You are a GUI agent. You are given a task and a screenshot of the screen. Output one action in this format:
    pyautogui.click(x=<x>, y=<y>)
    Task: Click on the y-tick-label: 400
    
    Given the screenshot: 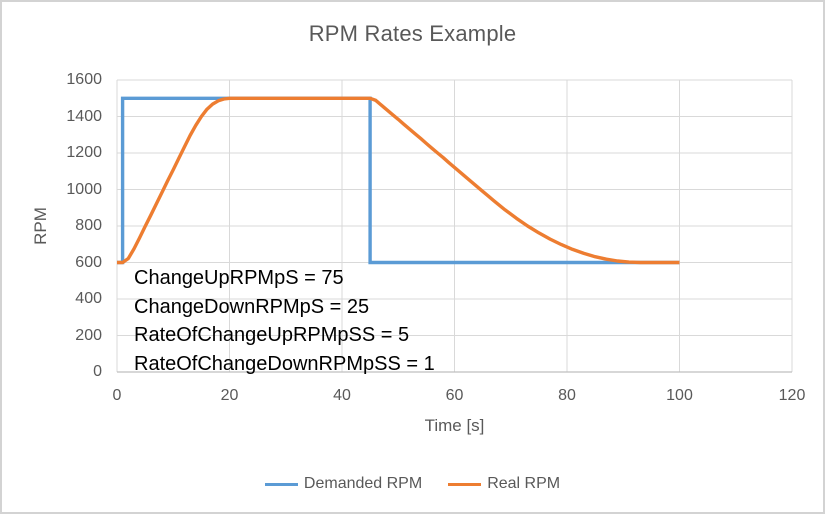 What is the action you would take?
    pyautogui.click(x=88, y=298)
    